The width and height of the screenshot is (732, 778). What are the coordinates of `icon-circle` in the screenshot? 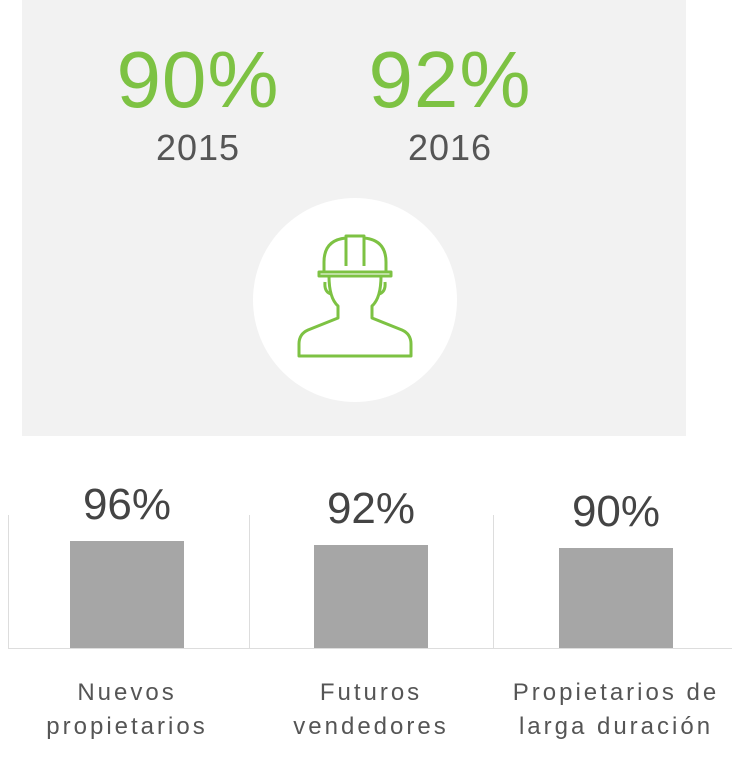 It's located at (355, 300).